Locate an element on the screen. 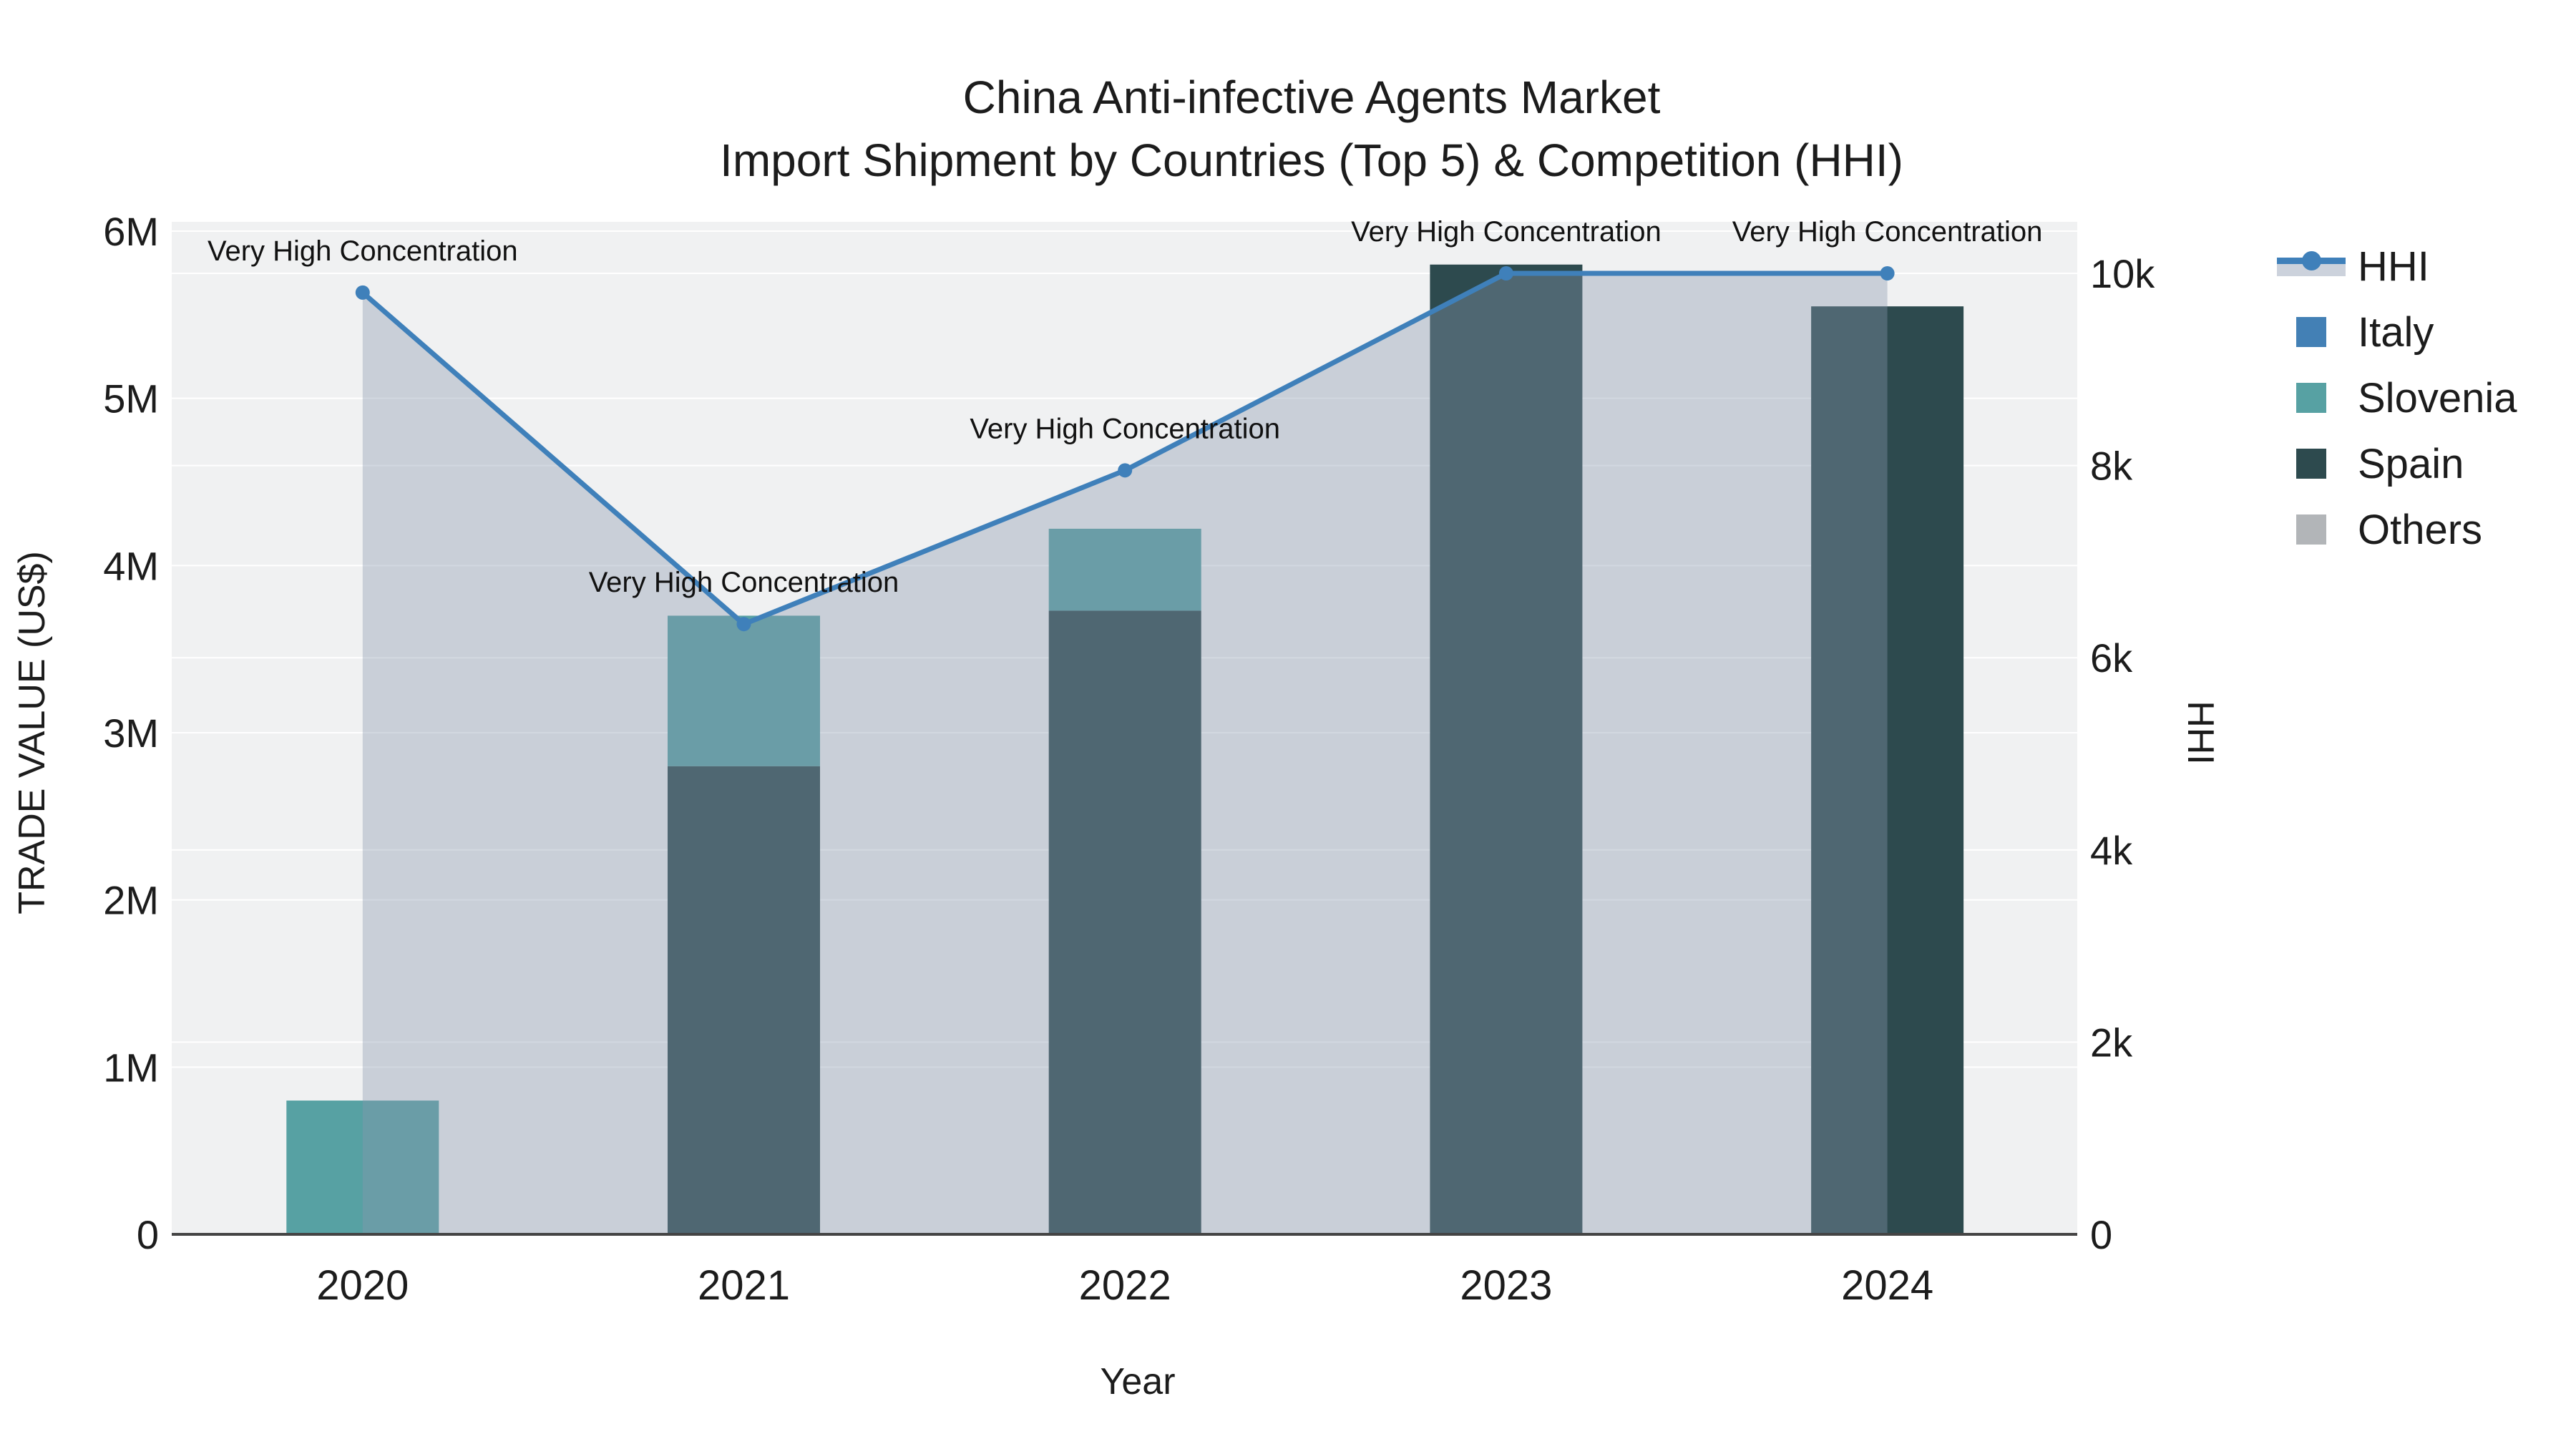 The width and height of the screenshot is (2576, 1449). annotation-2023: Very High Concentration is located at coordinates (1506, 232).